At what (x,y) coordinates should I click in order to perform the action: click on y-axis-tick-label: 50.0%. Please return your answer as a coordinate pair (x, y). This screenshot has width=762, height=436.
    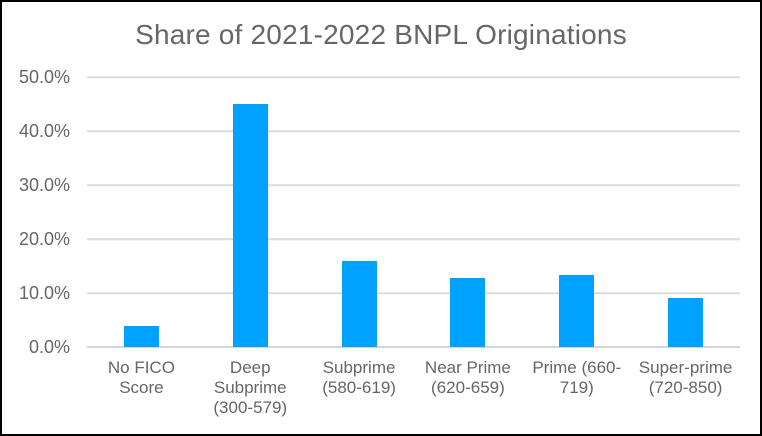
    Looking at the image, I should click on (44, 77).